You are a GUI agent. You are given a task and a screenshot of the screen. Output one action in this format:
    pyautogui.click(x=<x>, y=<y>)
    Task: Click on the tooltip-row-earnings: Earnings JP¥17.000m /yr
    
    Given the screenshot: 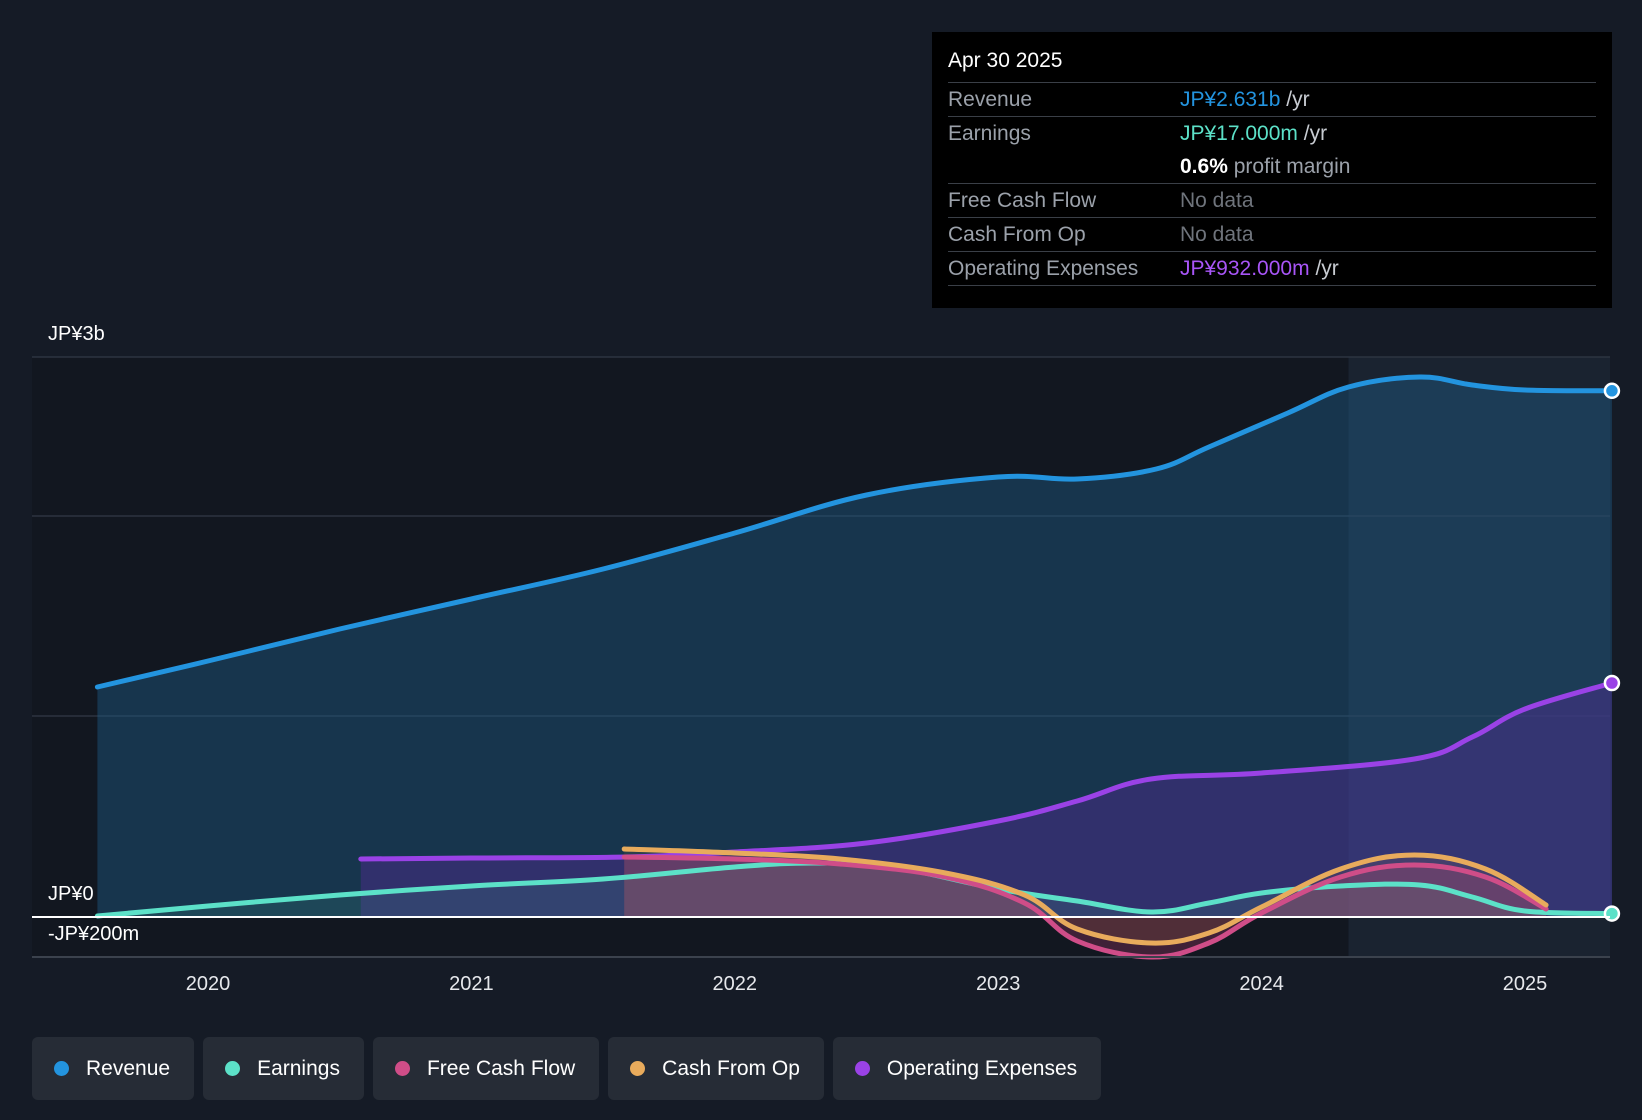 What is the action you would take?
    pyautogui.click(x=1272, y=133)
    